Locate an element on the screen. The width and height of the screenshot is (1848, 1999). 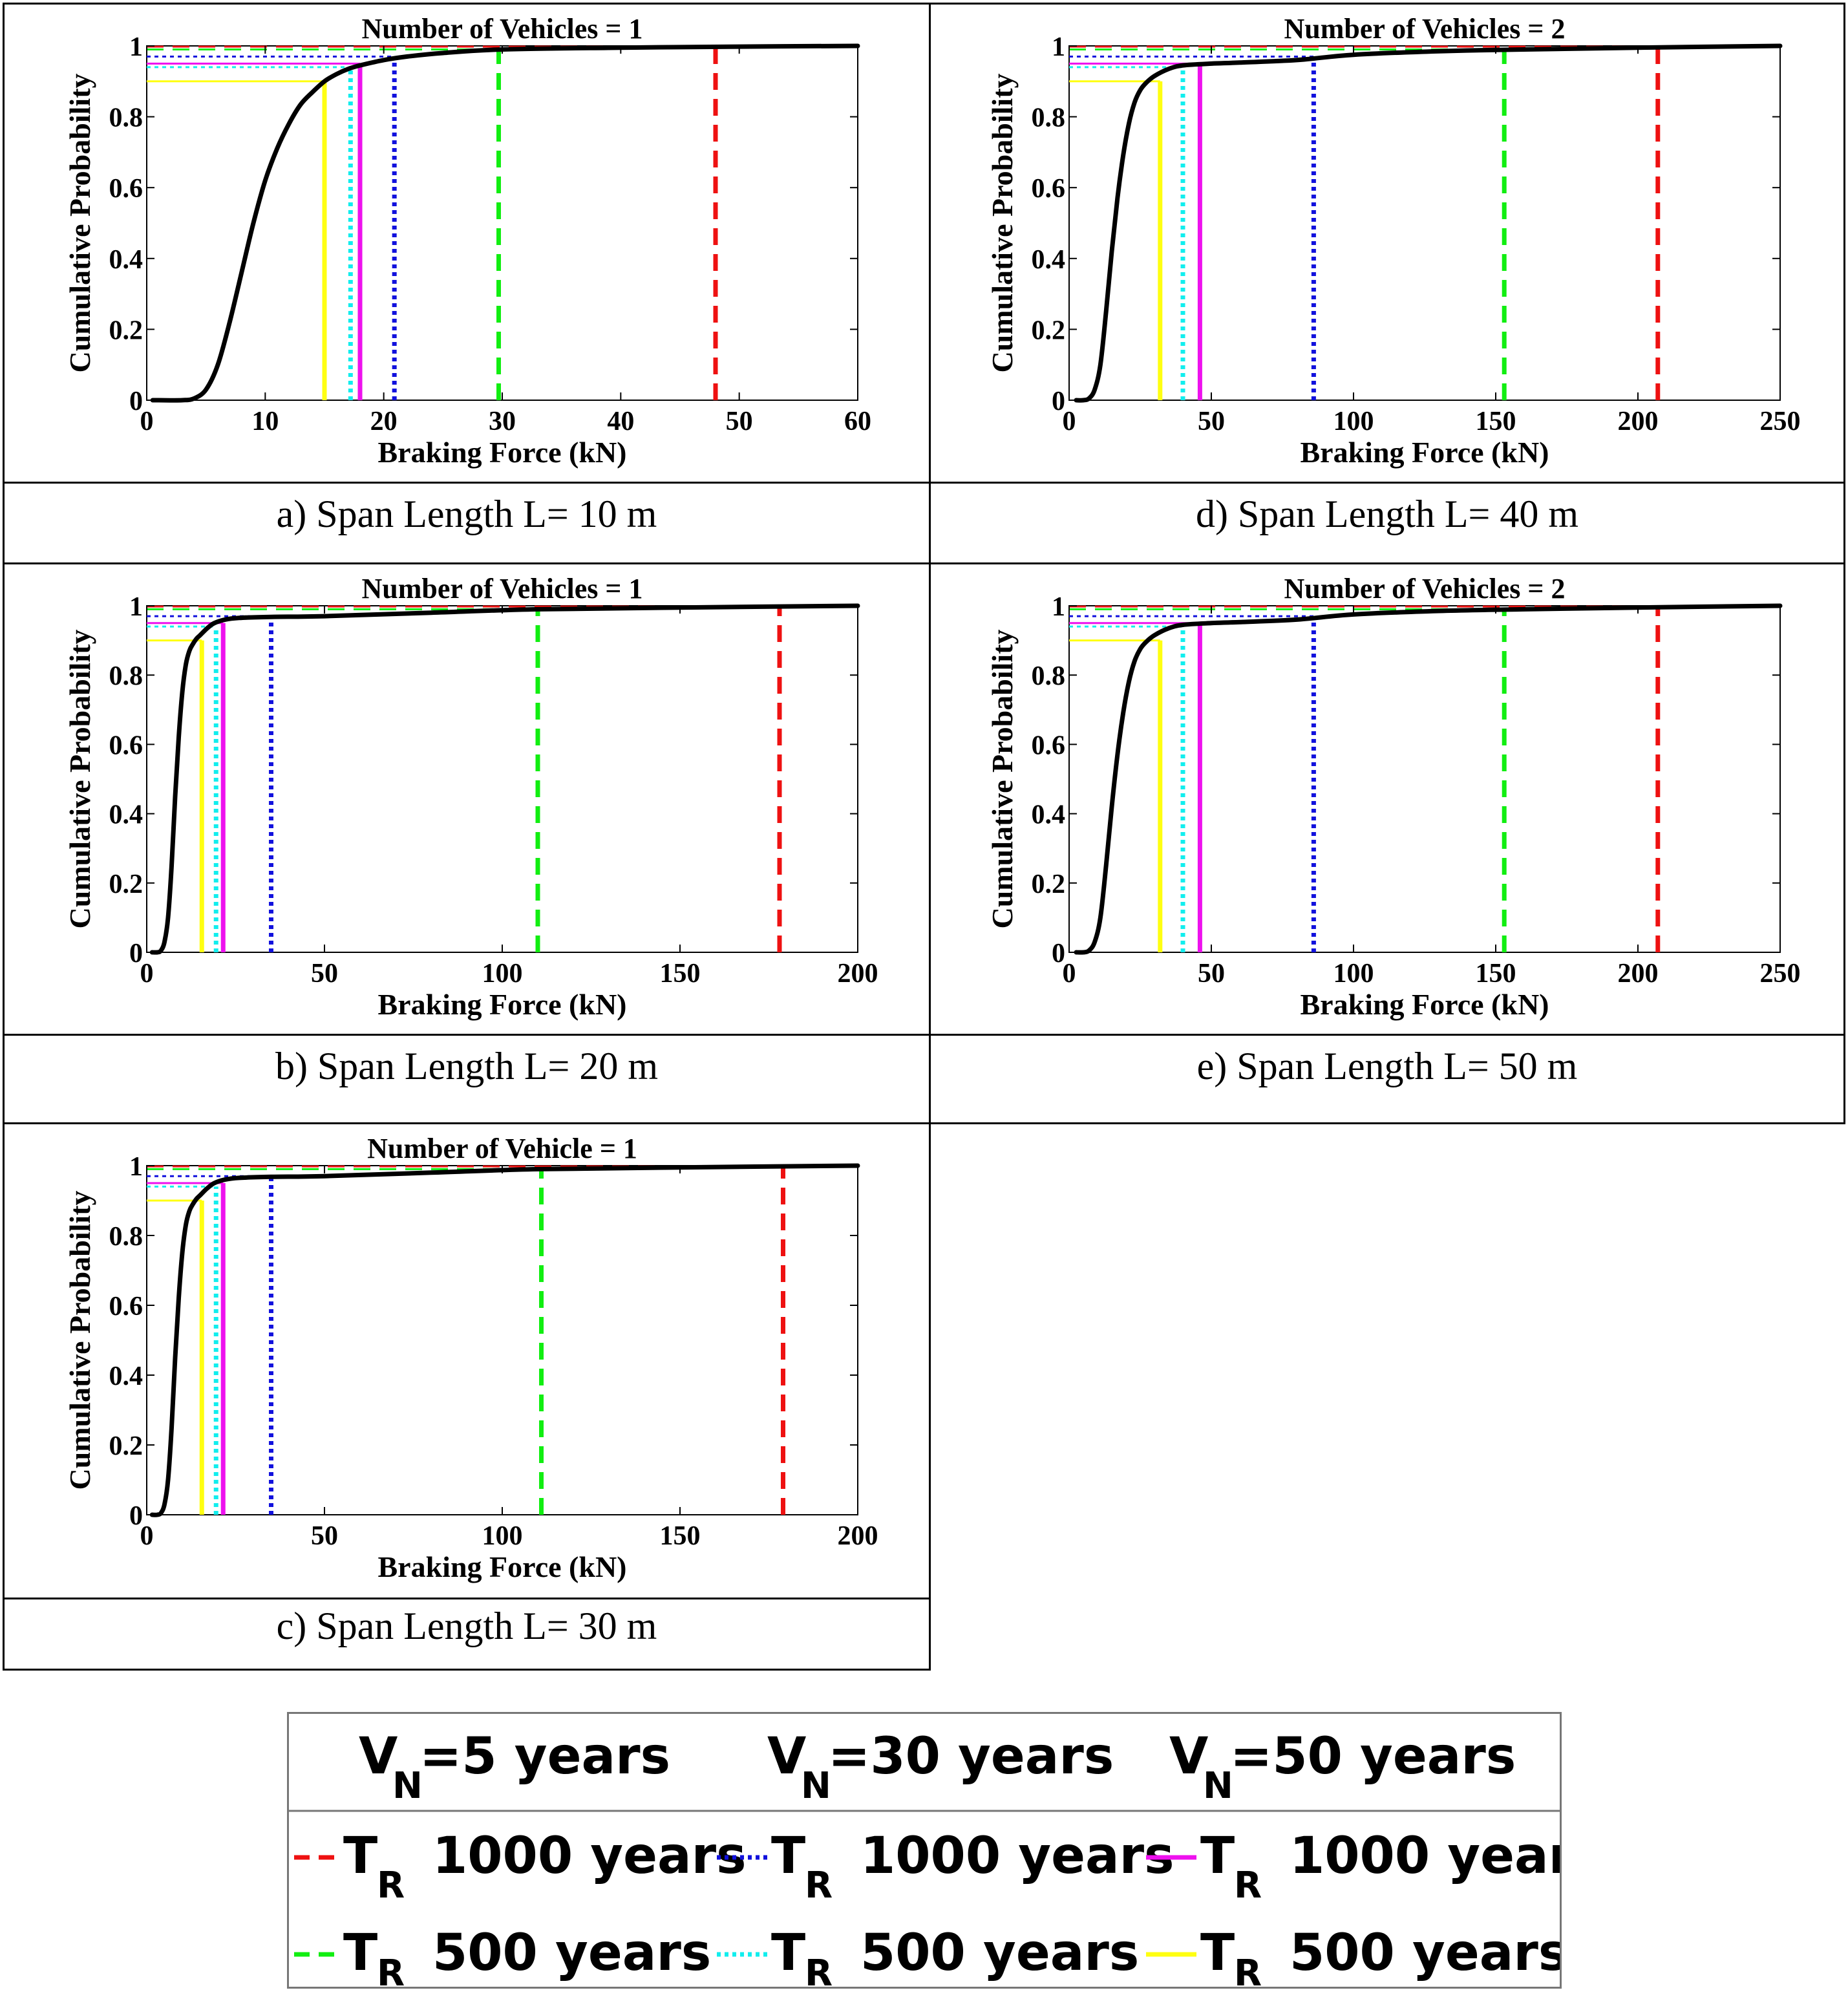
x-tick-label: 200 is located at coordinates (858, 974).